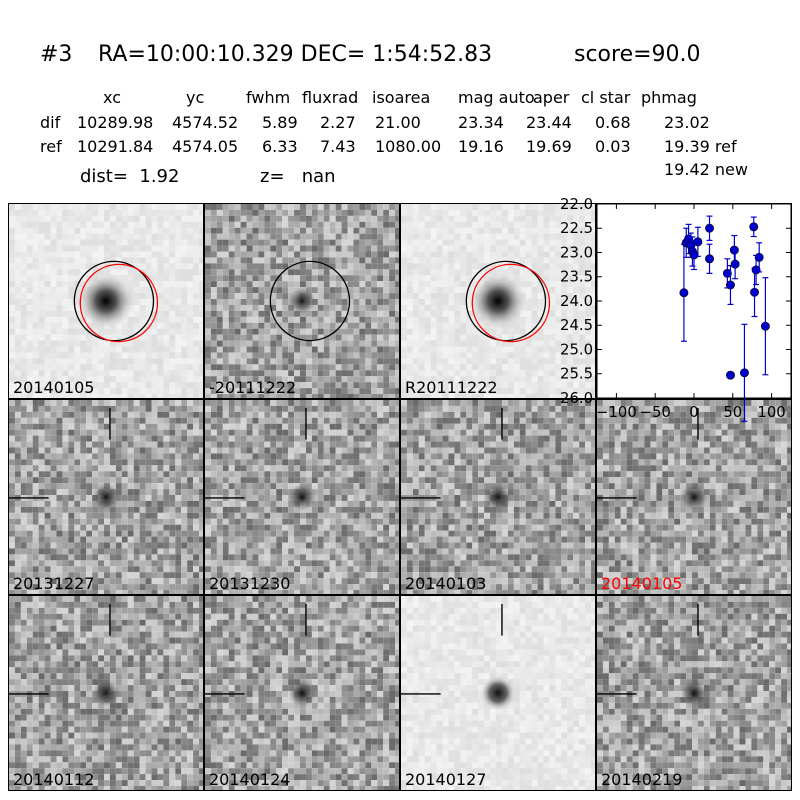 The width and height of the screenshot is (800, 800). What do you see at coordinates (250, 779) in the screenshot?
I see `stamp-date-label: 20140124` at bounding box center [250, 779].